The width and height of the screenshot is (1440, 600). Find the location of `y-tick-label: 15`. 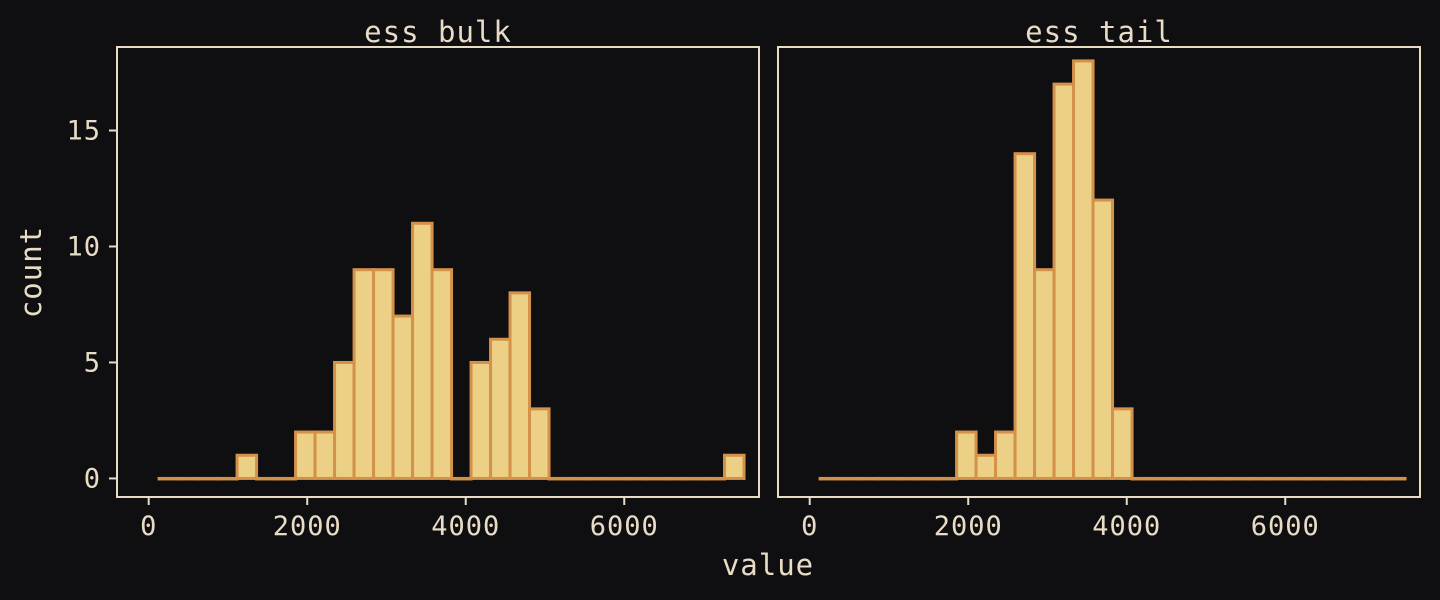

y-tick-label: 15 is located at coordinates (83, 131).